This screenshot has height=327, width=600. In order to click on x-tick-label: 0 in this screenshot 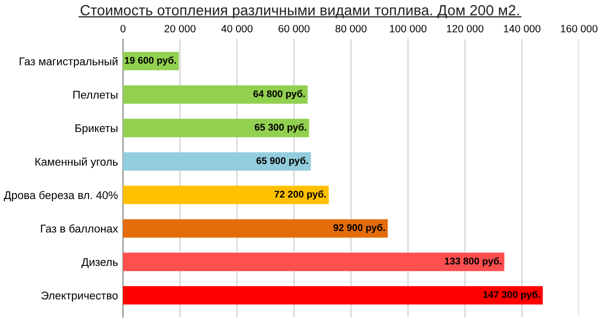, I will do `click(123, 28)`.